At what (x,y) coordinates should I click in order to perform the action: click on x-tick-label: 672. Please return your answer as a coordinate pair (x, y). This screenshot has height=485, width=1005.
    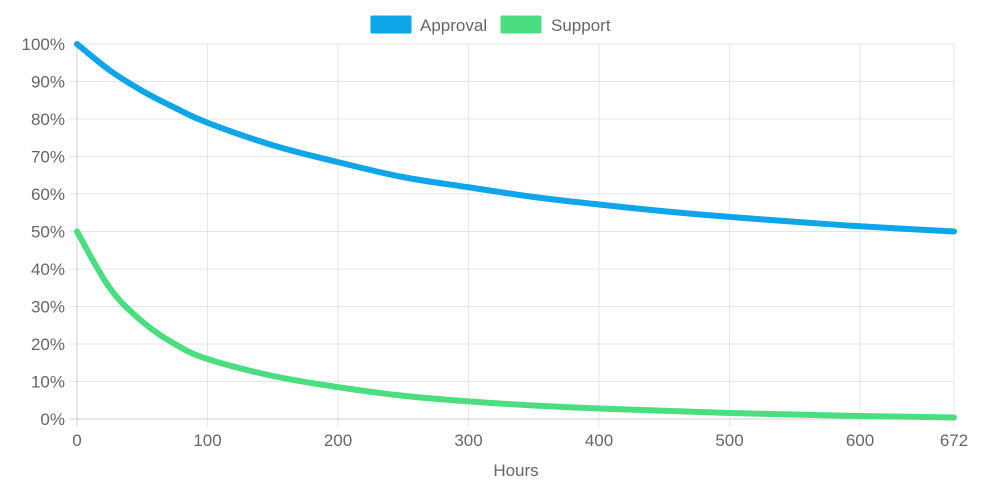
    Looking at the image, I should click on (954, 440).